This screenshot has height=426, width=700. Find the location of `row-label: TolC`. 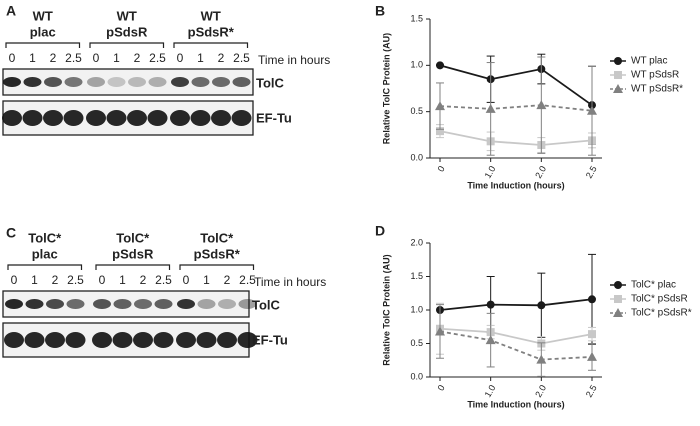

row-label: TolC is located at coordinates (270, 82).